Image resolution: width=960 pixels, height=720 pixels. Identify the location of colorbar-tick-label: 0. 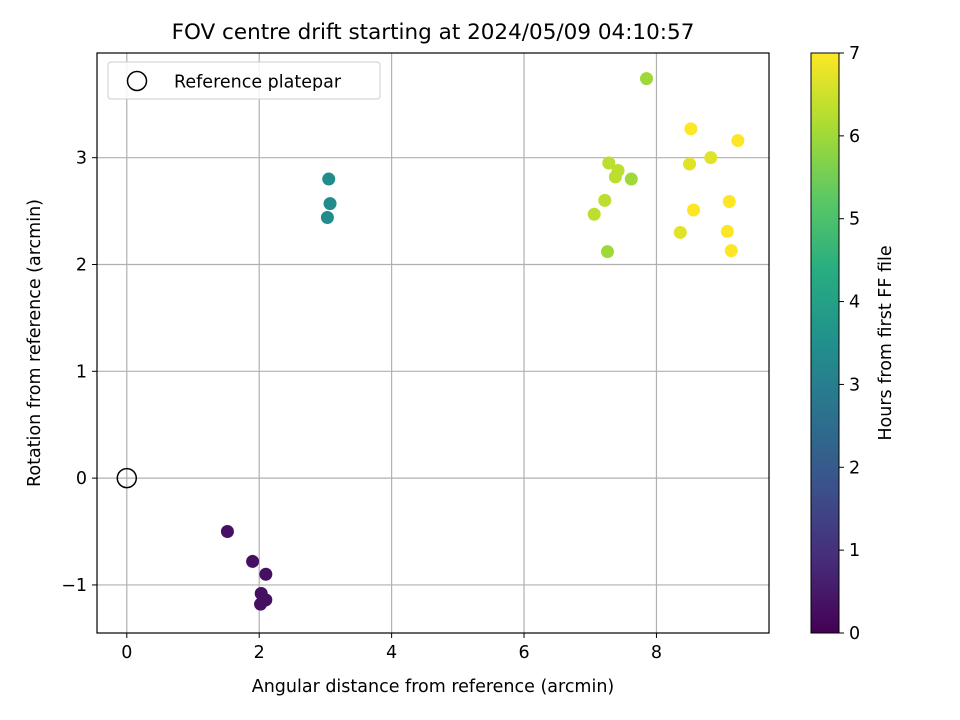
(854, 634).